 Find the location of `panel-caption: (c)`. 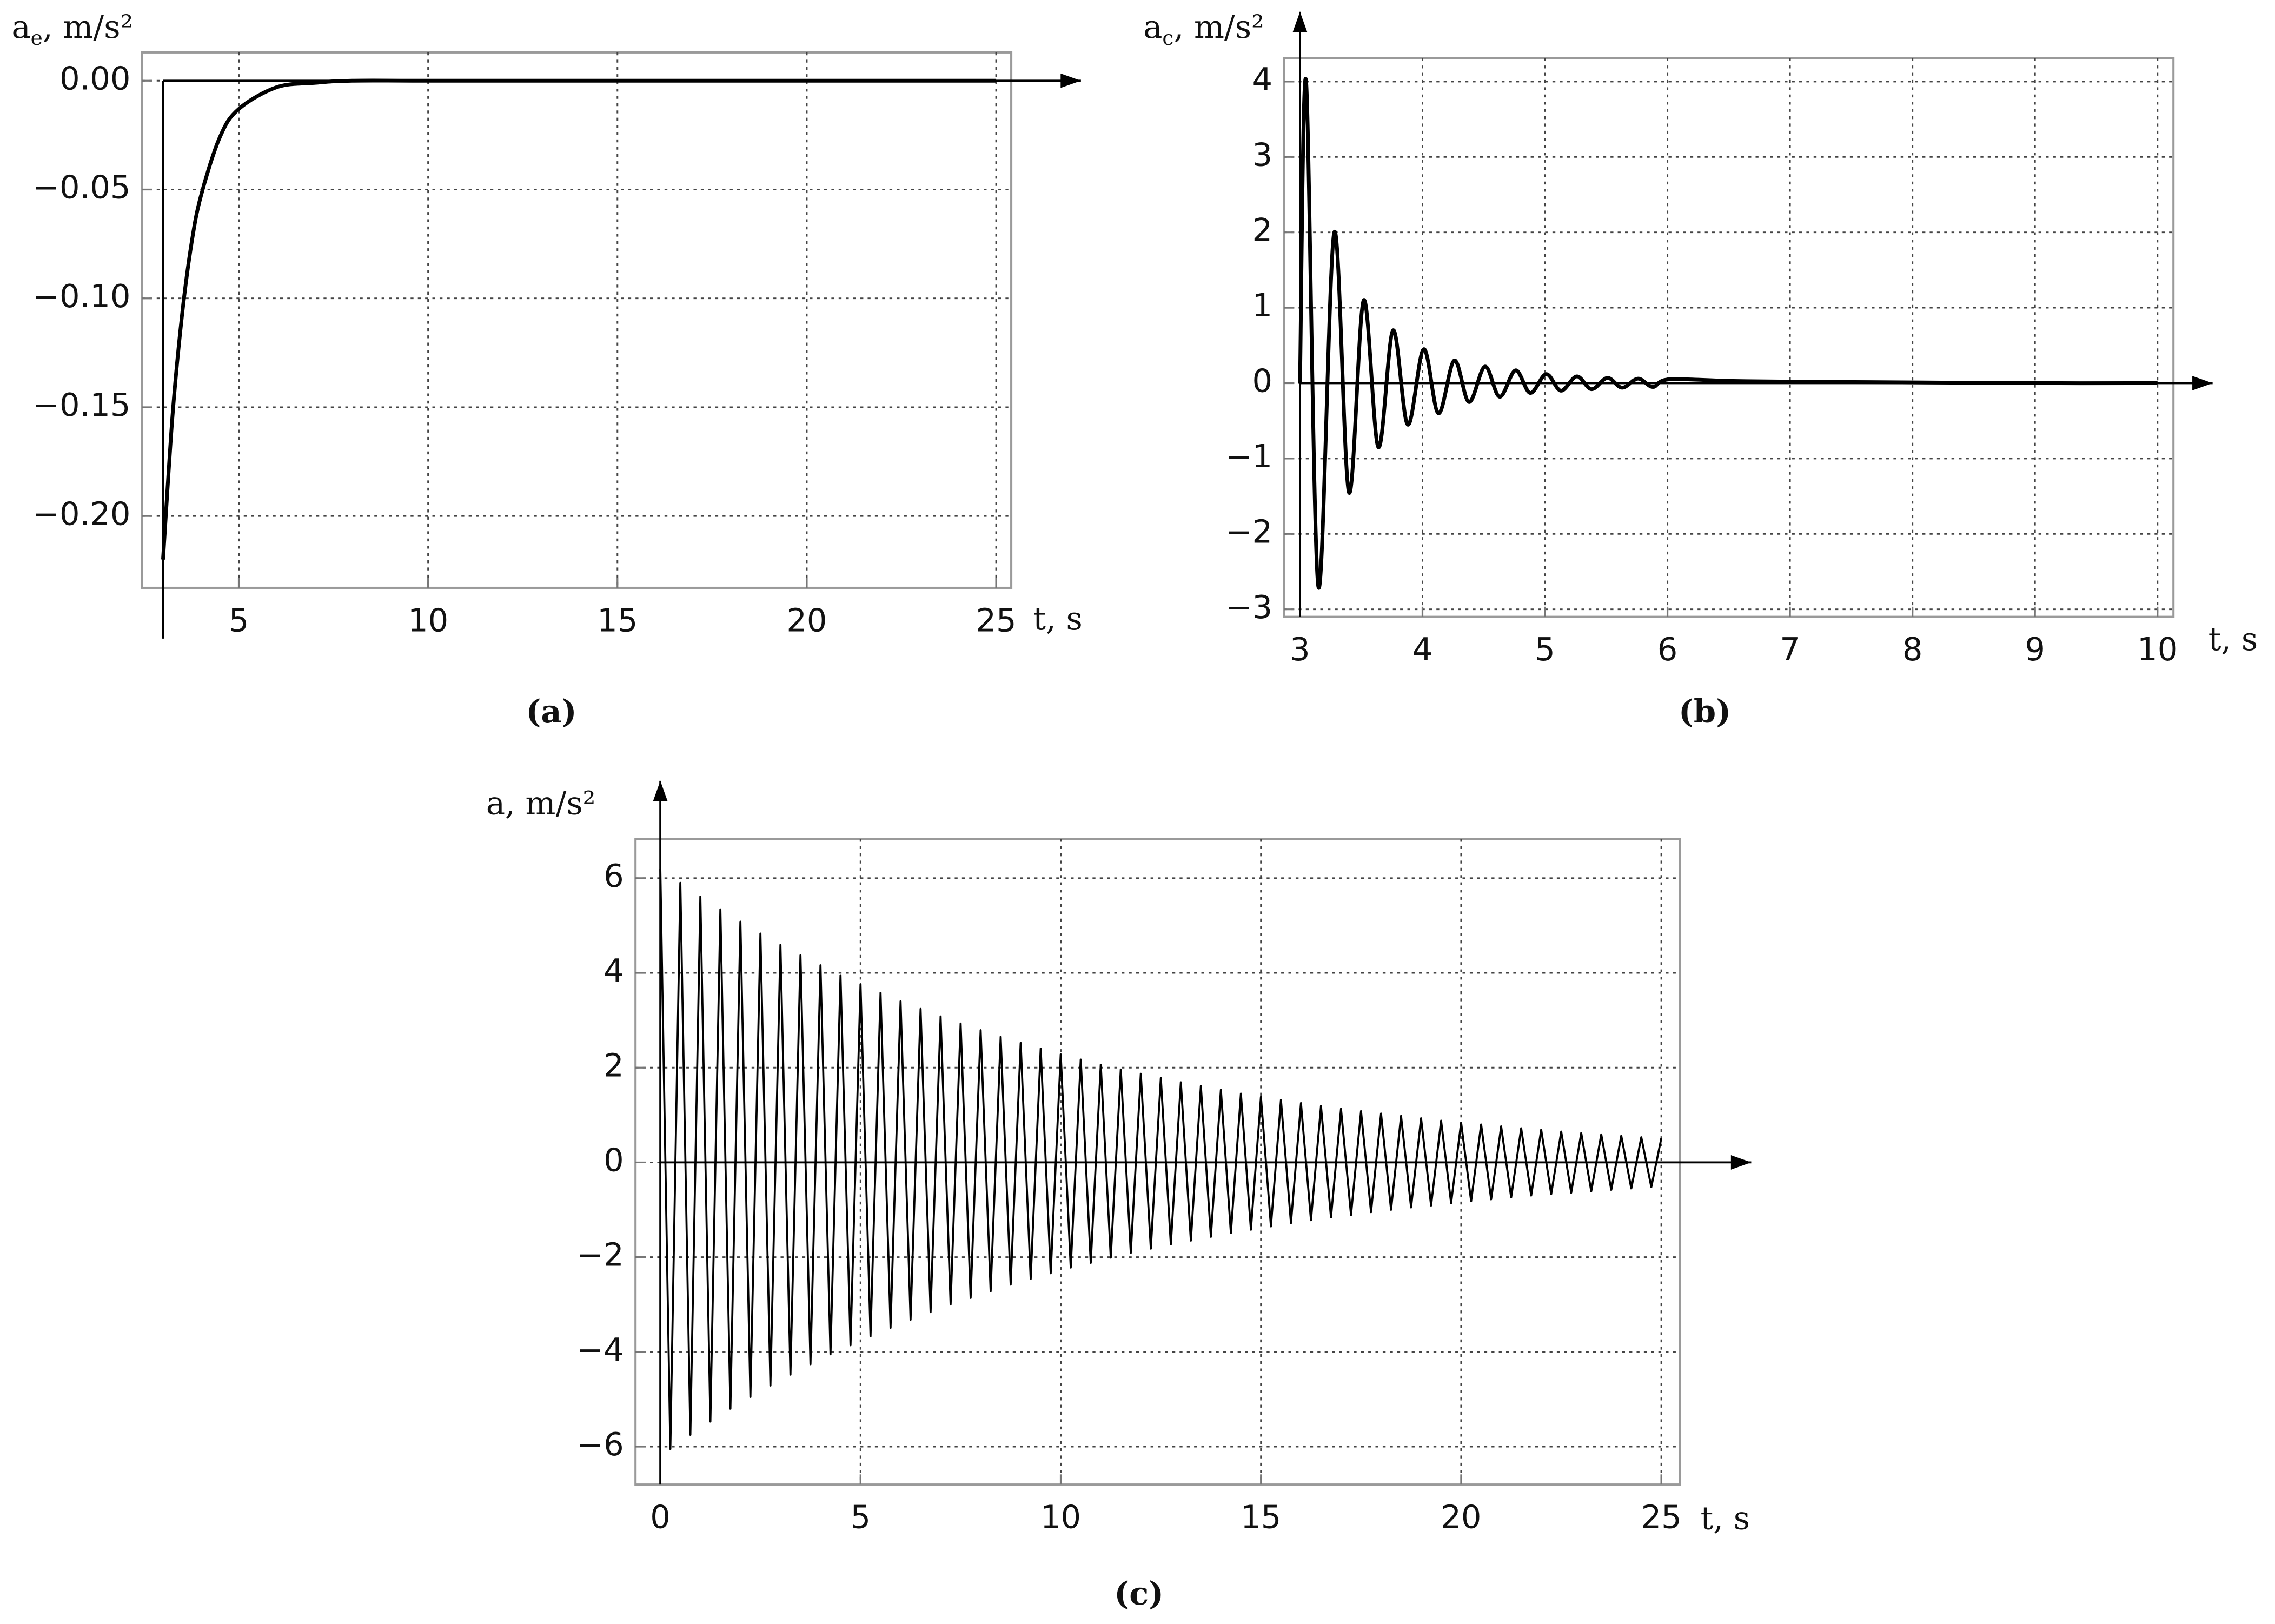

panel-caption: (c) is located at coordinates (1139, 1593).